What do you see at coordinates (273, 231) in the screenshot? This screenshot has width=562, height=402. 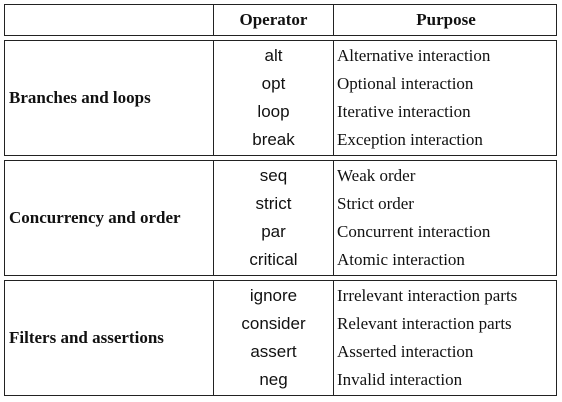 I see `operator-cell: par` at bounding box center [273, 231].